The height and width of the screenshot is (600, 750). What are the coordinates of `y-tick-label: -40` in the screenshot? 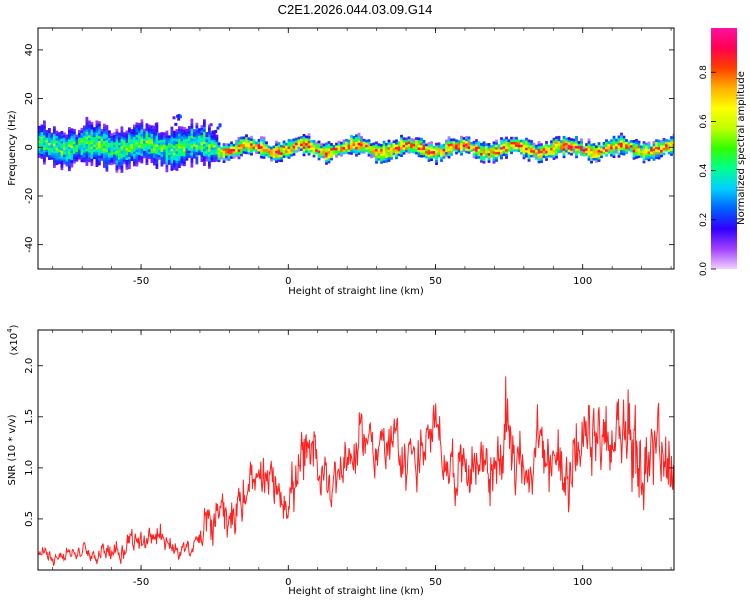 It's located at (29, 244).